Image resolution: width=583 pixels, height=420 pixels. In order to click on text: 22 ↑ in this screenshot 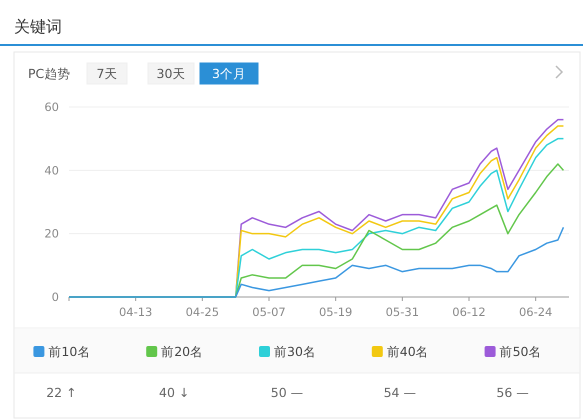, I will do `click(61, 392)`.